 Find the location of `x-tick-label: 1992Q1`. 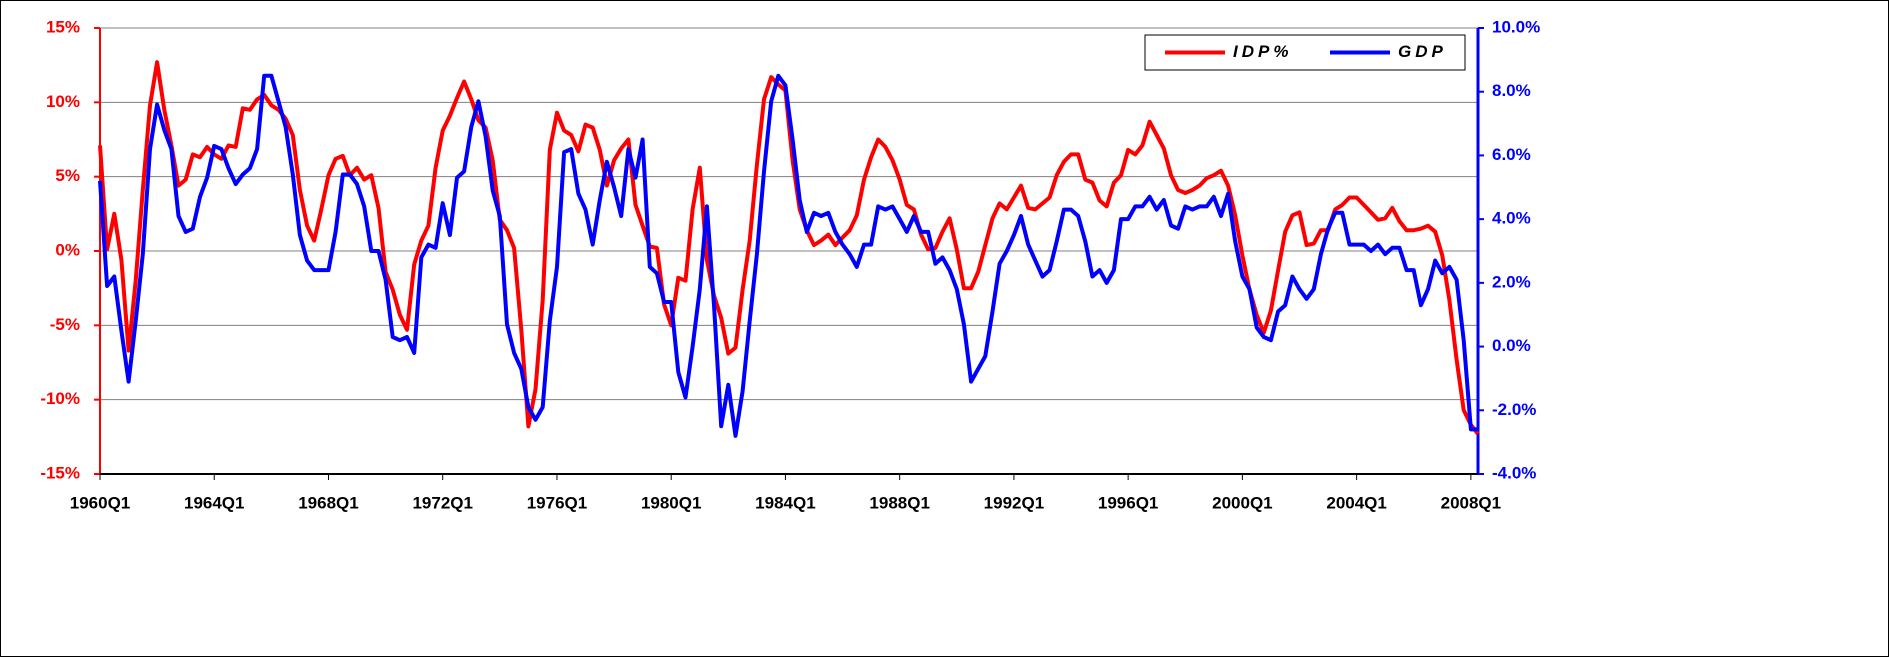

x-tick-label: 1992Q1 is located at coordinates (1014, 502).